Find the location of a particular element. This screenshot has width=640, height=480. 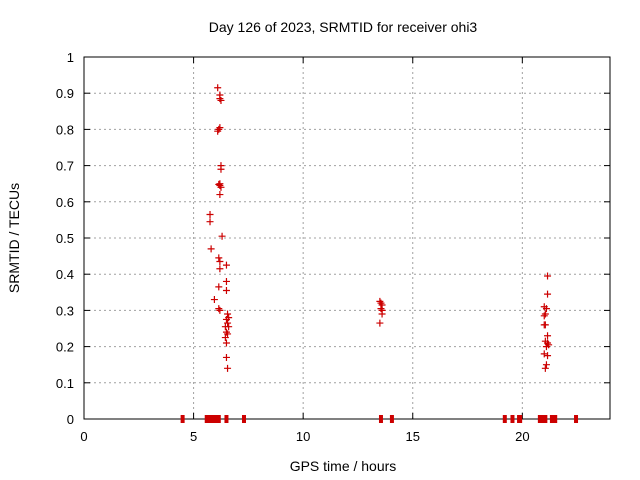

y-tick-label: 0.4 is located at coordinates (65, 274).